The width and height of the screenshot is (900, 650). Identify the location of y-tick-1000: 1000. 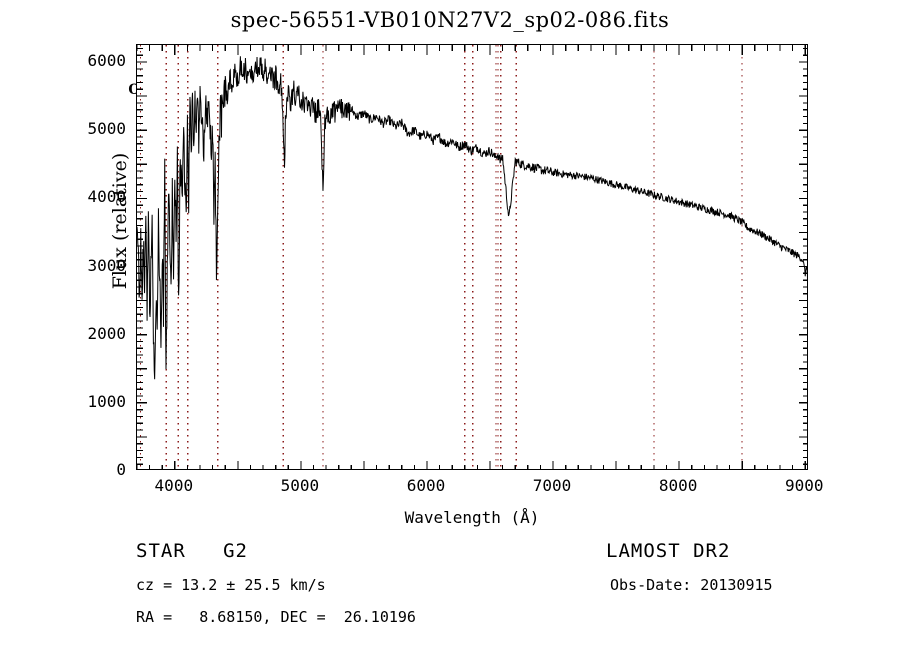
(106, 401).